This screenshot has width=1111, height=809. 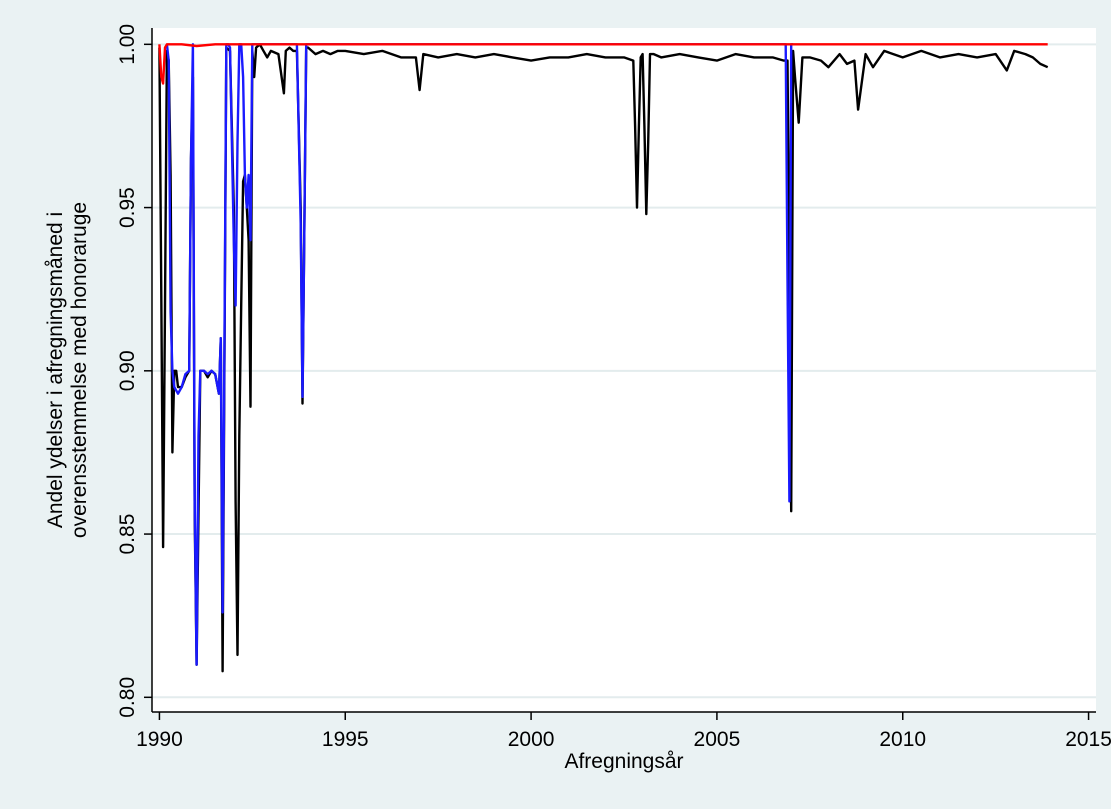 I want to click on y-axis-title-line-1: Andel ydelser i afregningsmåned i, so click(x=55, y=370).